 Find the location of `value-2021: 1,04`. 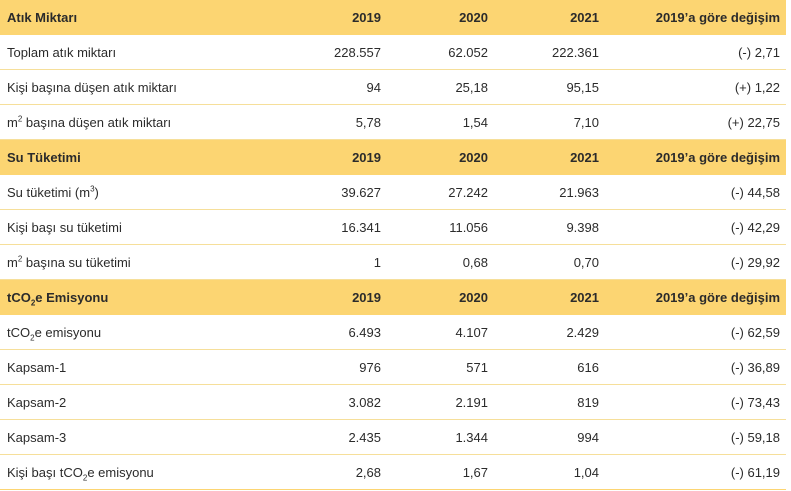

value-2021: 1,04 is located at coordinates (549, 472).